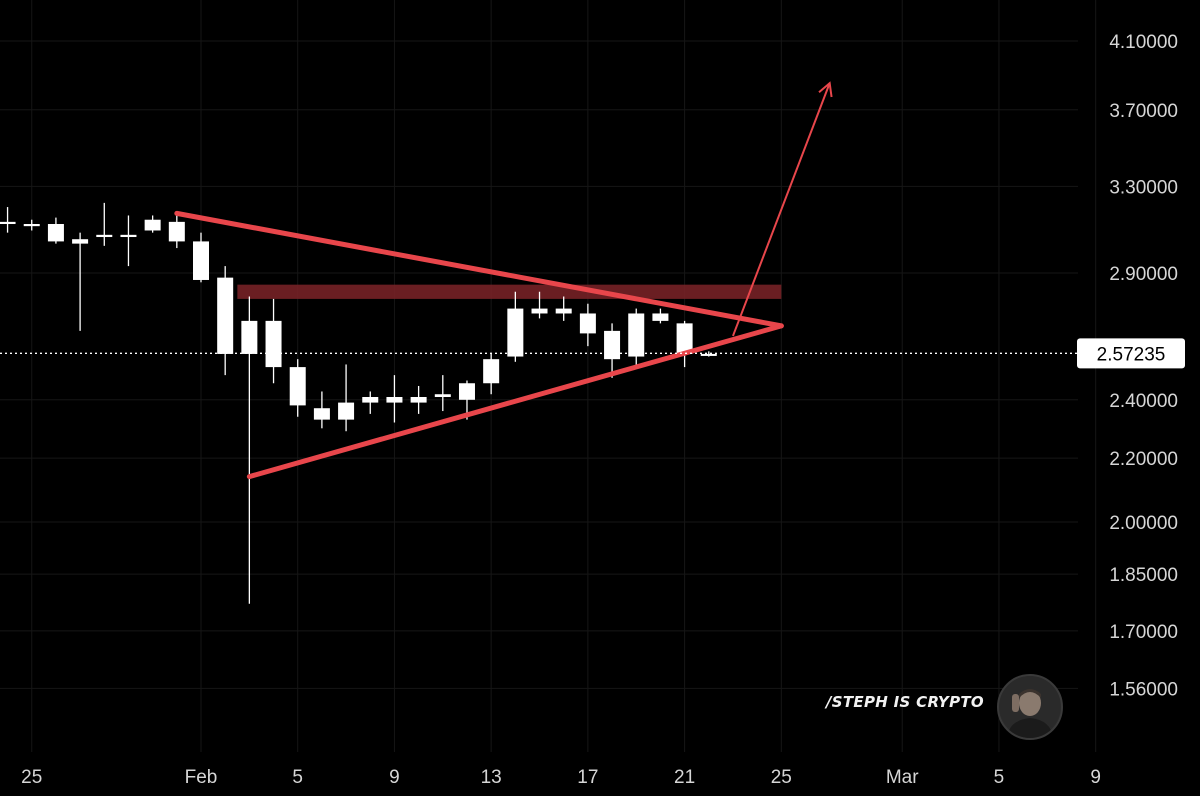 The height and width of the screenshot is (796, 1200). What do you see at coordinates (1143, 274) in the screenshot?
I see `price-tick-label: 2.90000` at bounding box center [1143, 274].